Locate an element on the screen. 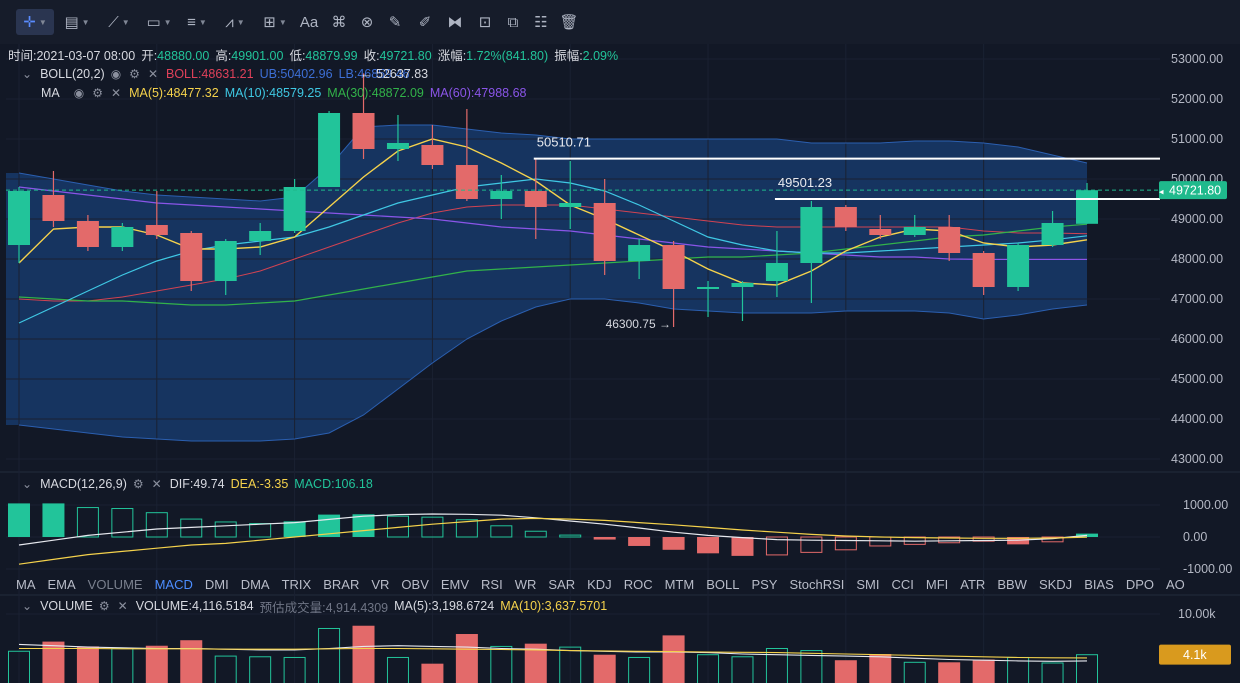  indicator-tab-obv: OBV is located at coordinates (415, 584).